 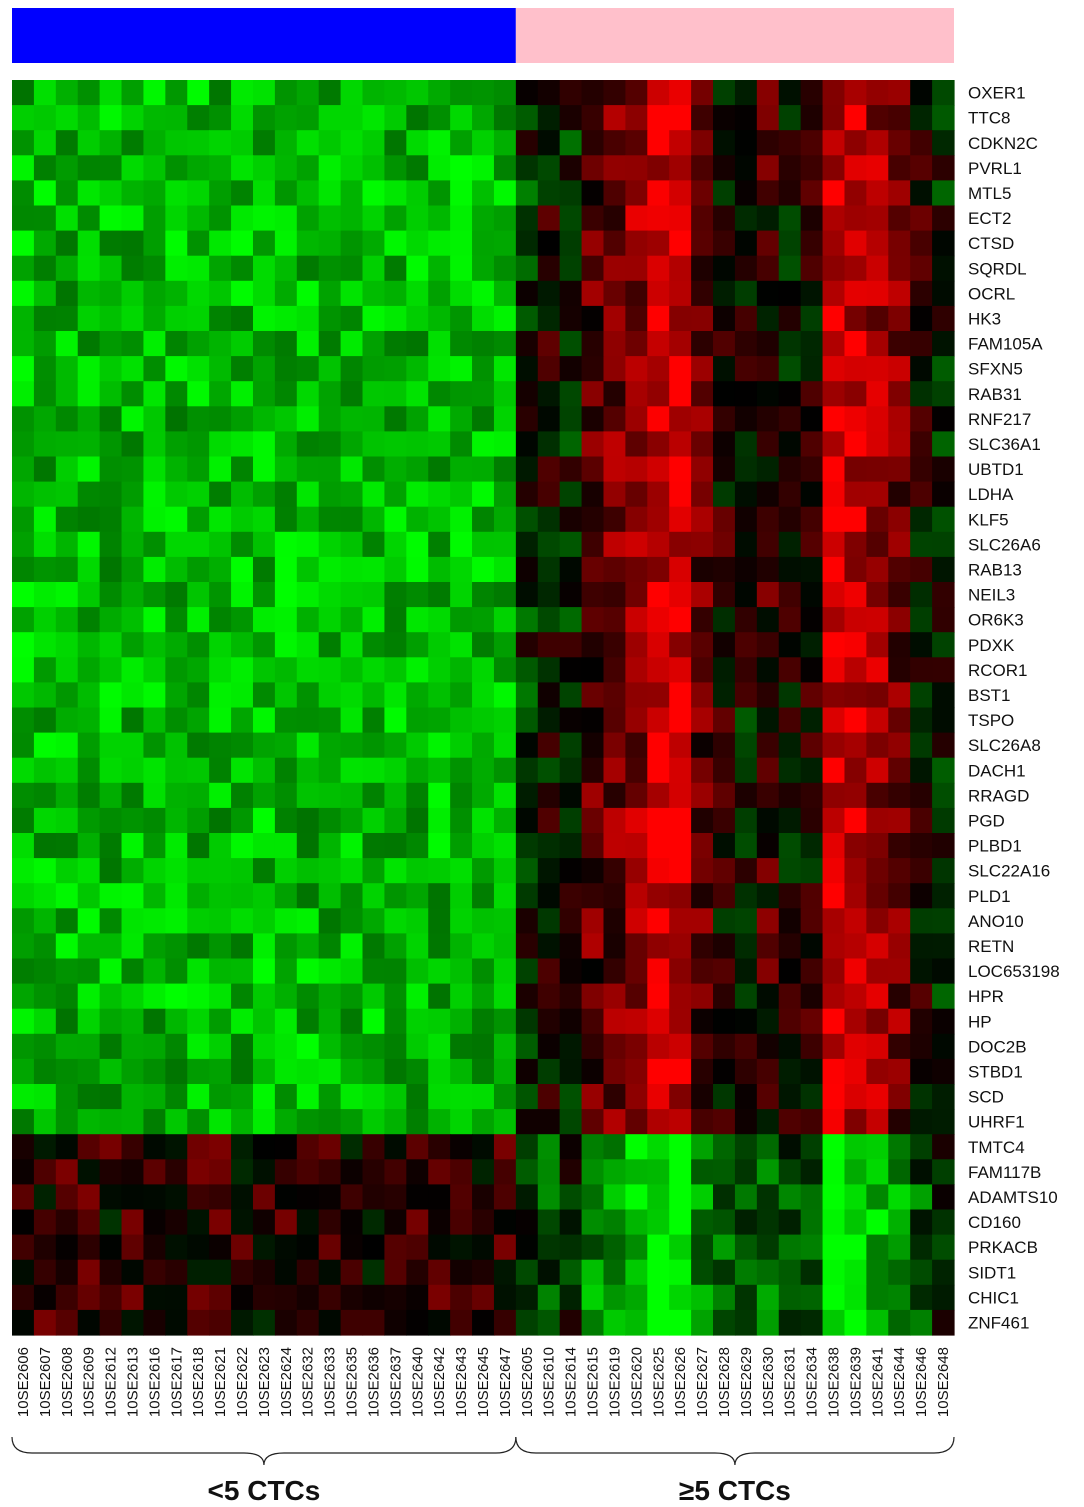 I want to click on gene-label: KLF5, so click(x=988, y=519).